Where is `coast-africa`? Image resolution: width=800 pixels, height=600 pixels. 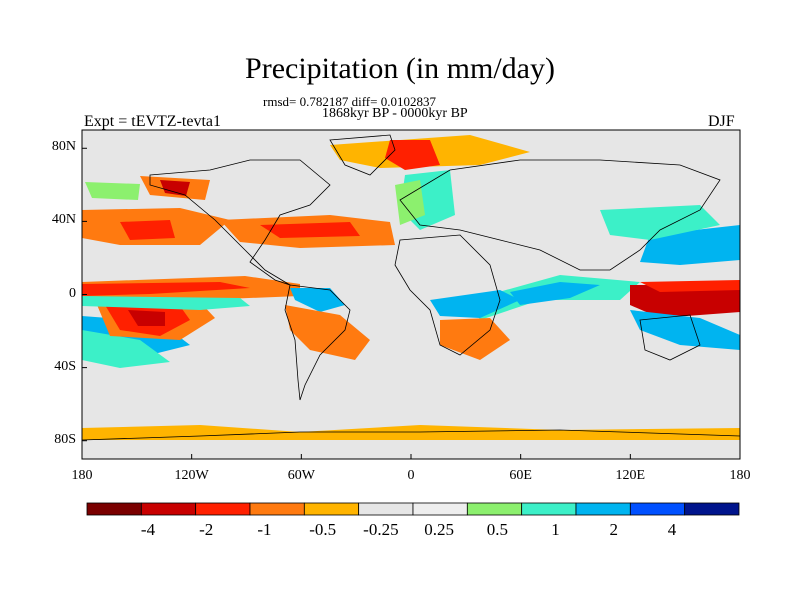
coast-africa is located at coordinates (447, 295).